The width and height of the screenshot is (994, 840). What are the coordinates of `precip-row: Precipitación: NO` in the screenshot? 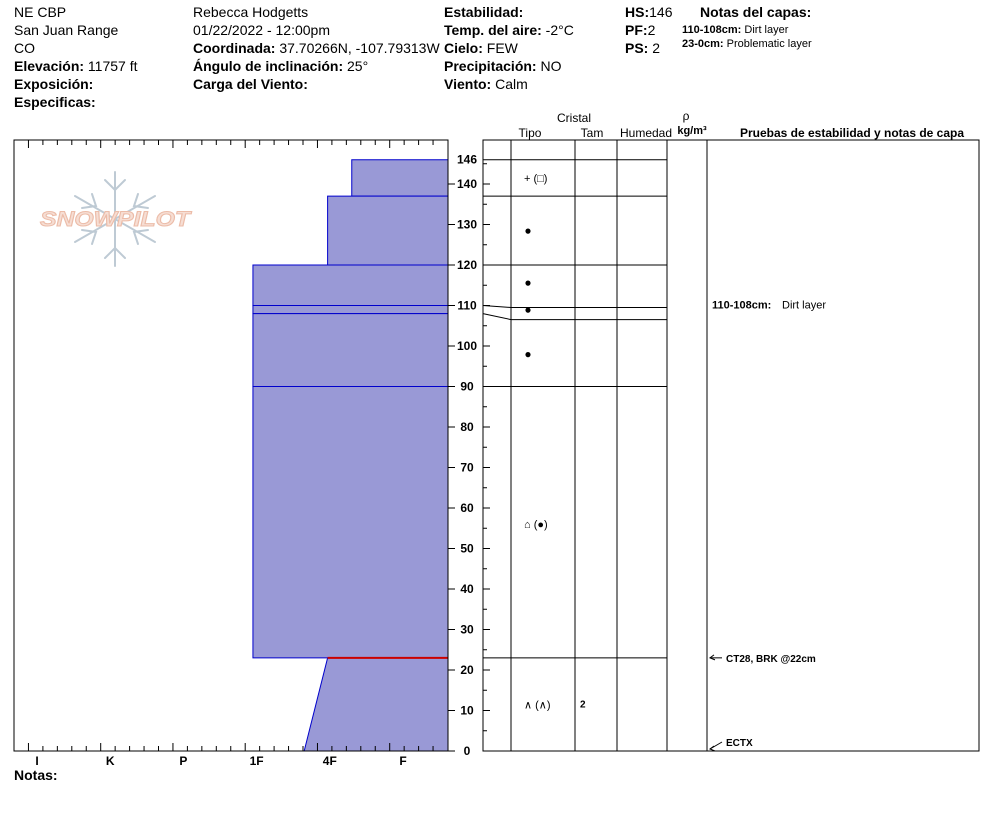 It's located at (502, 66).